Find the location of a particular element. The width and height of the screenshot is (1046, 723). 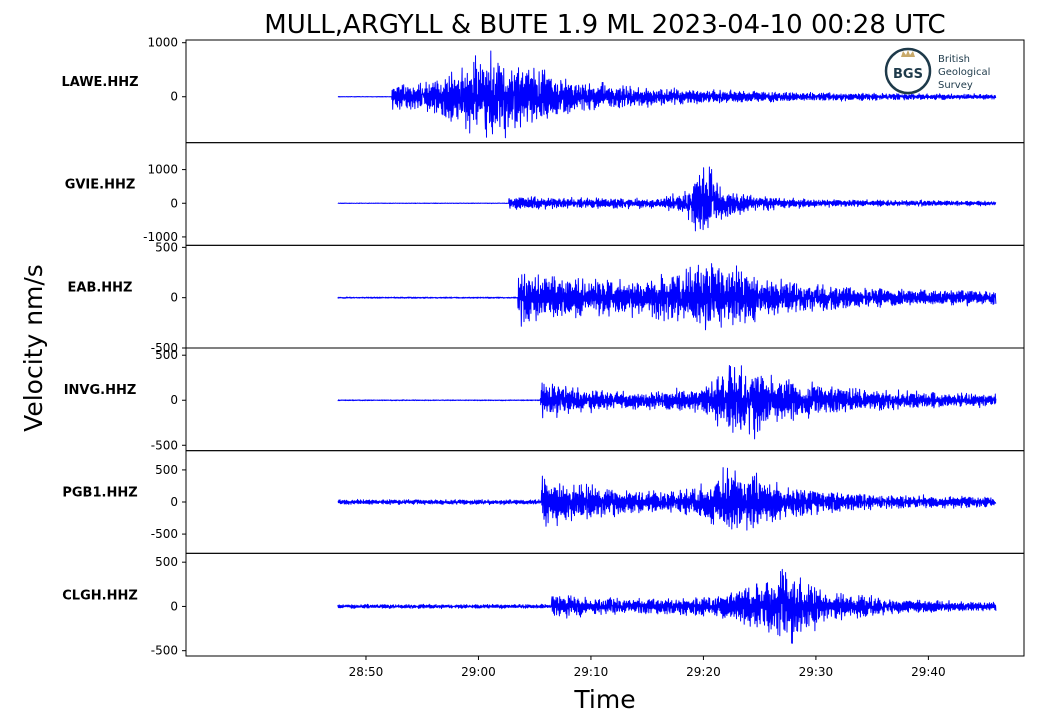

panel-lawe-hhz: 1000 0 LAWE.HHZ is located at coordinates (543, 90).